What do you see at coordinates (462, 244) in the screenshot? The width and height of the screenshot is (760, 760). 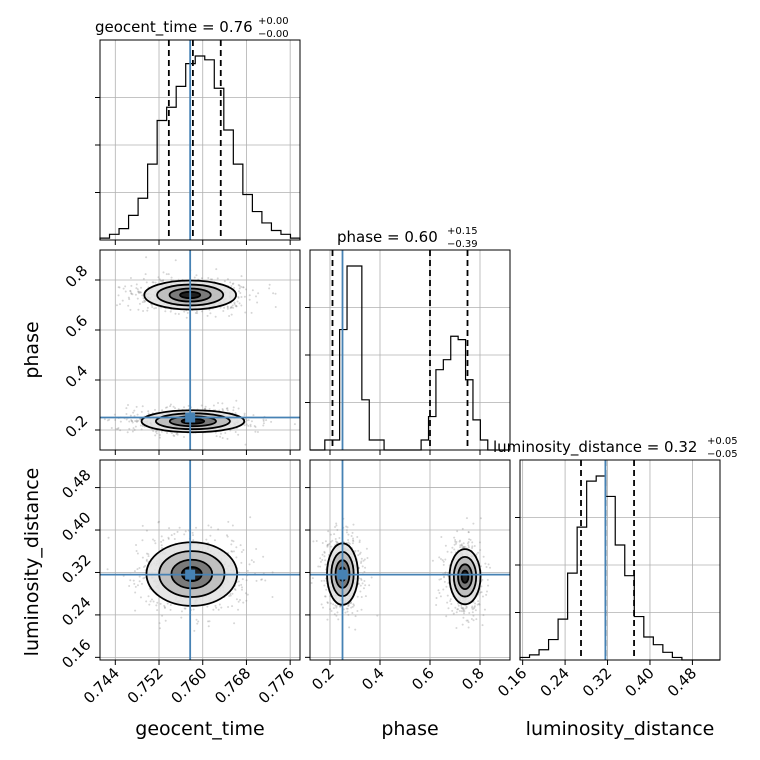 I see `title-phase-sub: −0.39` at bounding box center [462, 244].